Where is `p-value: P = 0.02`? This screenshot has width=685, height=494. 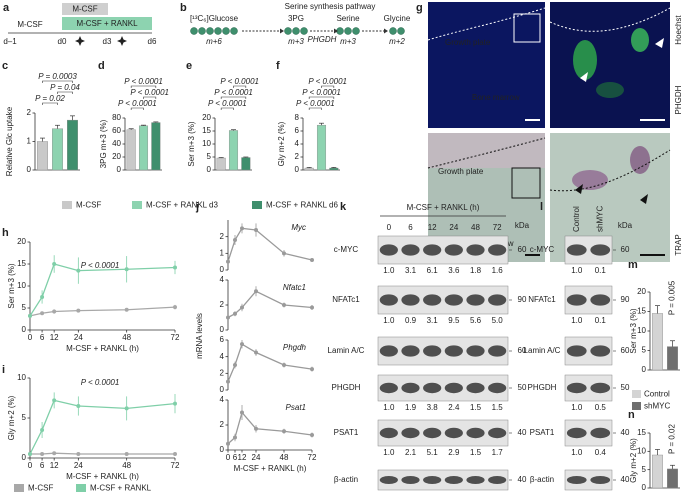 p-value: P = 0.02 is located at coordinates (672, 439).